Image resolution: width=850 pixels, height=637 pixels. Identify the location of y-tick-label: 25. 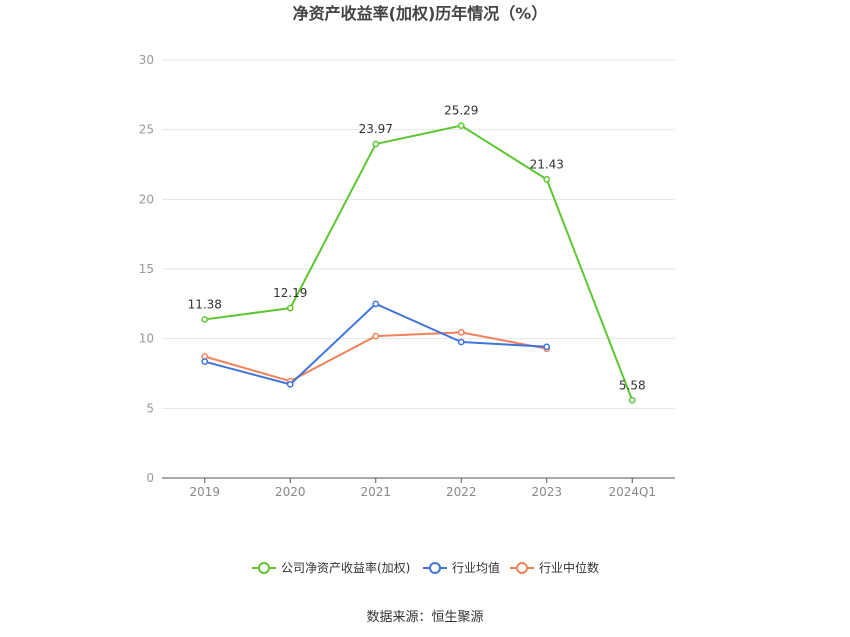
(146, 130).